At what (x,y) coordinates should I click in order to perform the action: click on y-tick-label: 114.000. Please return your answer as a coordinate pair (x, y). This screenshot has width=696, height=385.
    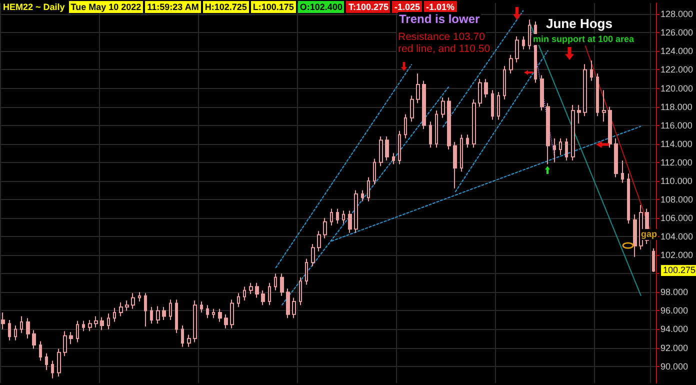
    Looking at the image, I should click on (676, 143).